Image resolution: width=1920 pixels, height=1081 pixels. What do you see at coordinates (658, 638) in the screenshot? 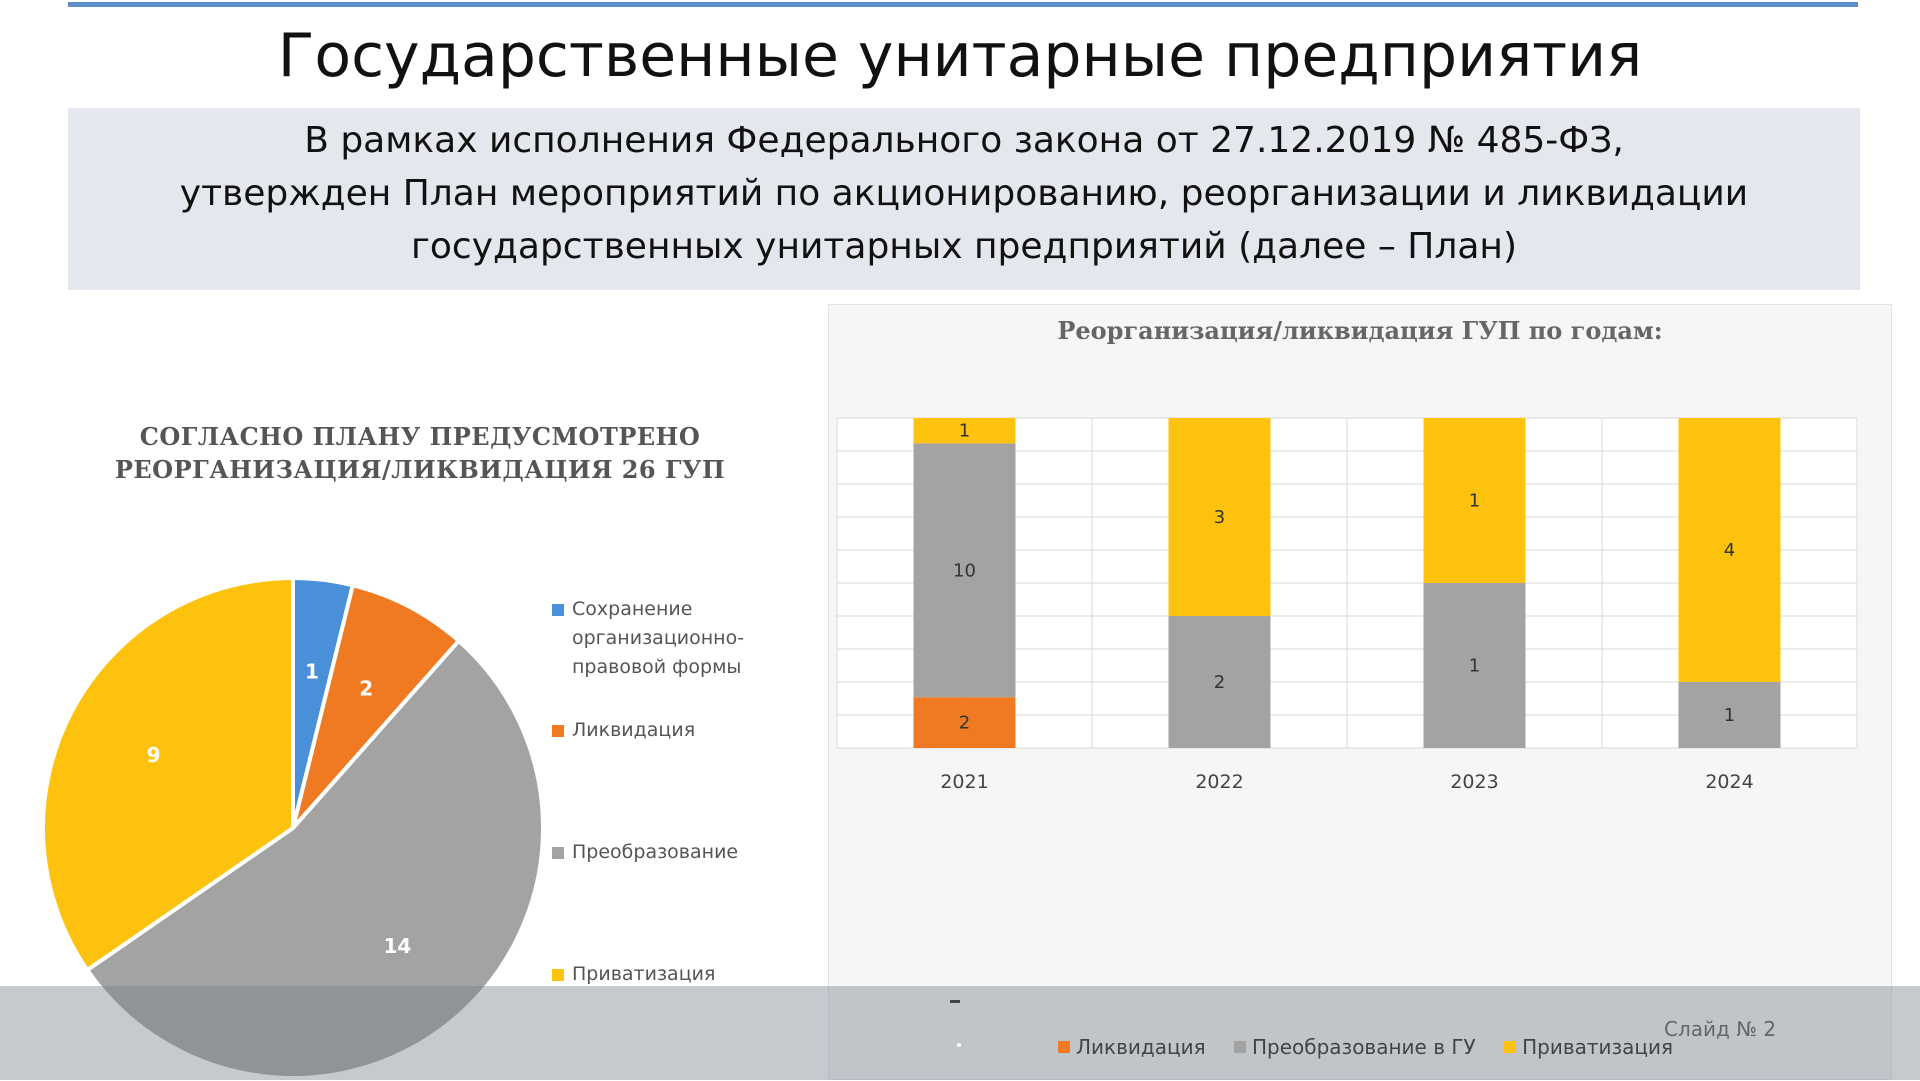
I see `pie-legend-label-preserve-line-2: организационно-` at bounding box center [658, 638].